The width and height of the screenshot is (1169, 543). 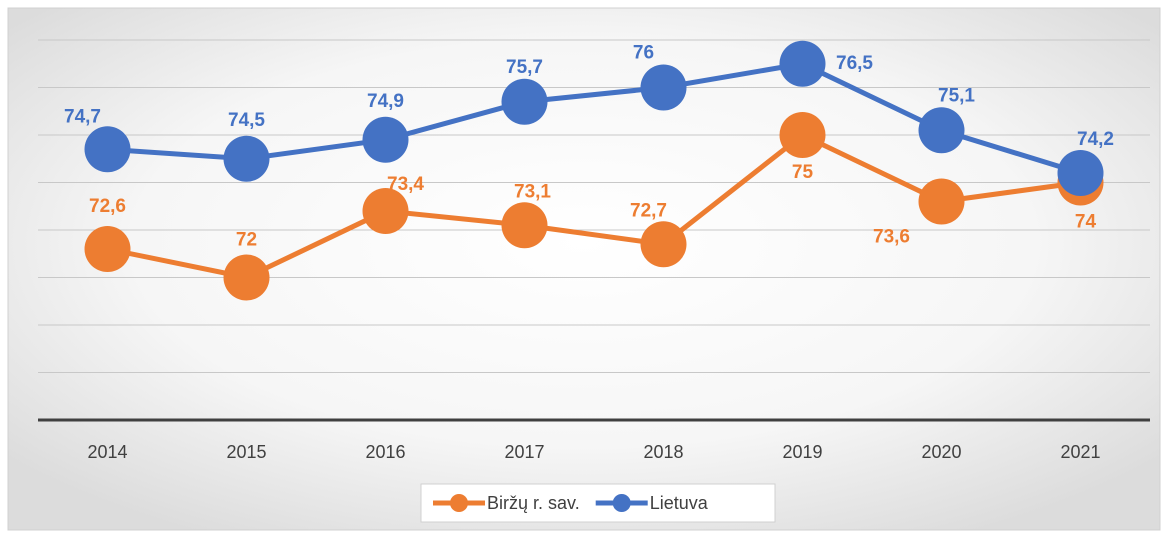 What do you see at coordinates (1080, 452) in the screenshot?
I see `x-tick-label: 2021` at bounding box center [1080, 452].